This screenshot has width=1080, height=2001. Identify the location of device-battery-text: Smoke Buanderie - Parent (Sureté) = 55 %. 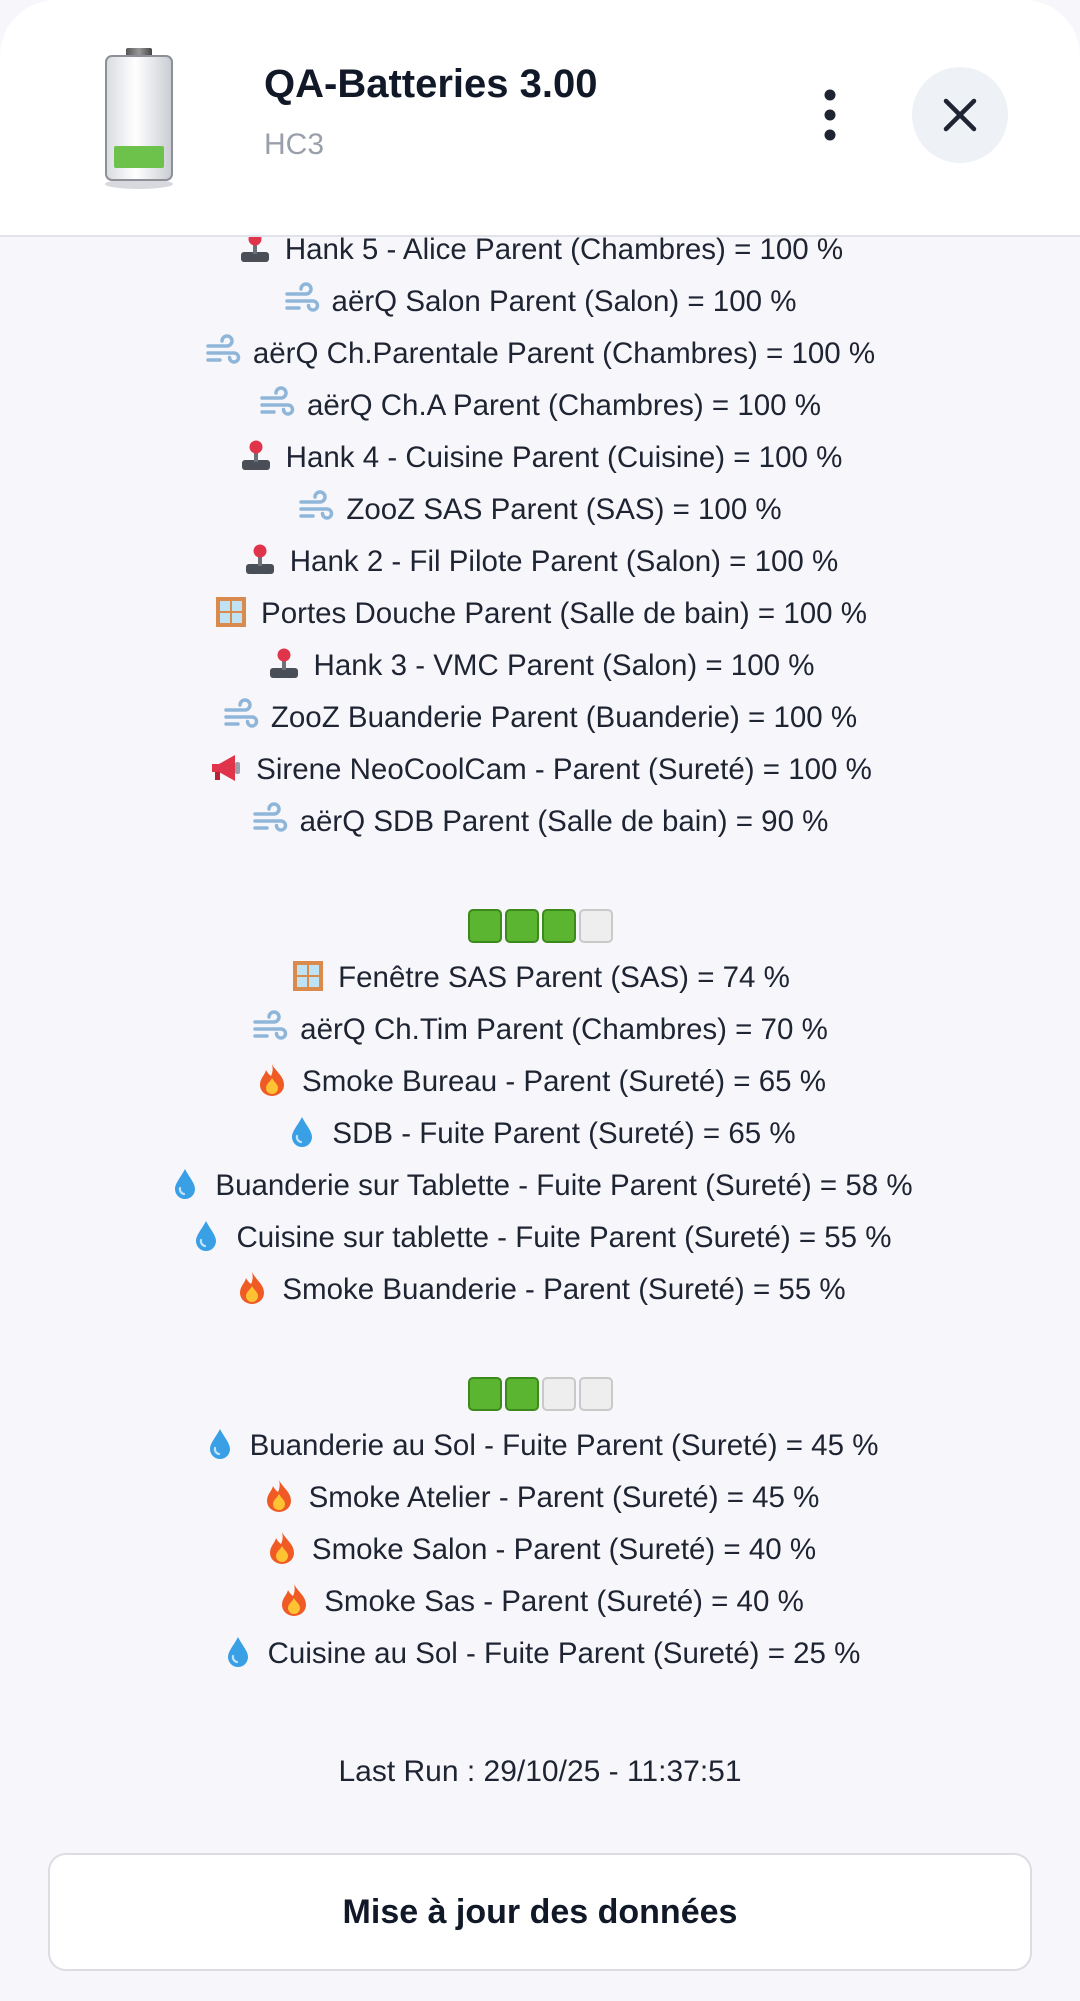
(564, 1289).